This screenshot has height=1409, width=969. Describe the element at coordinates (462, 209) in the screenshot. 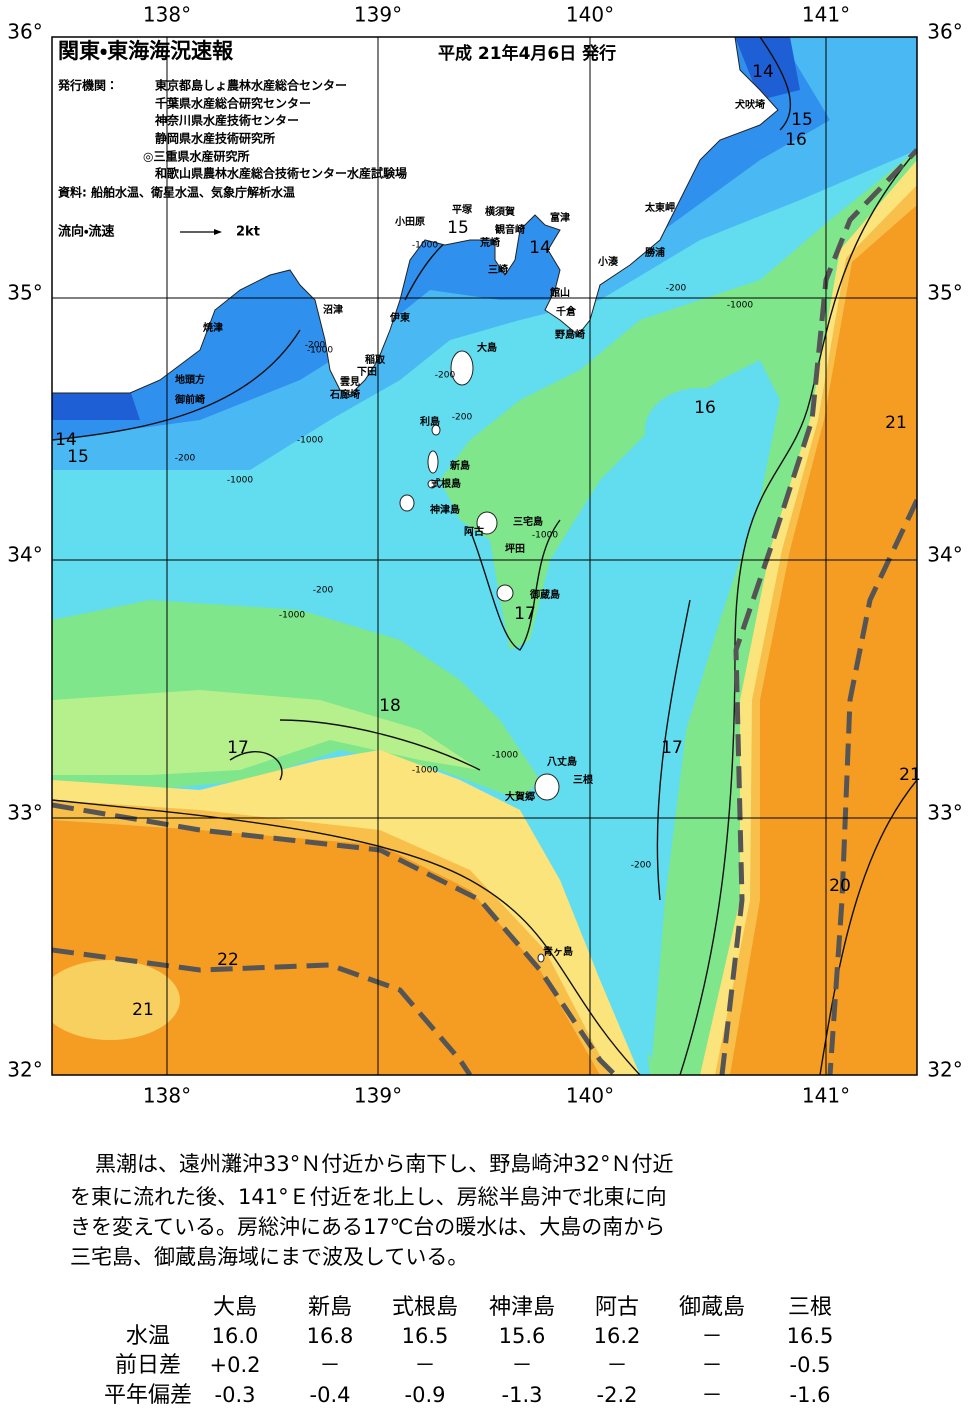

I see `place-name: 平塚` at that location.